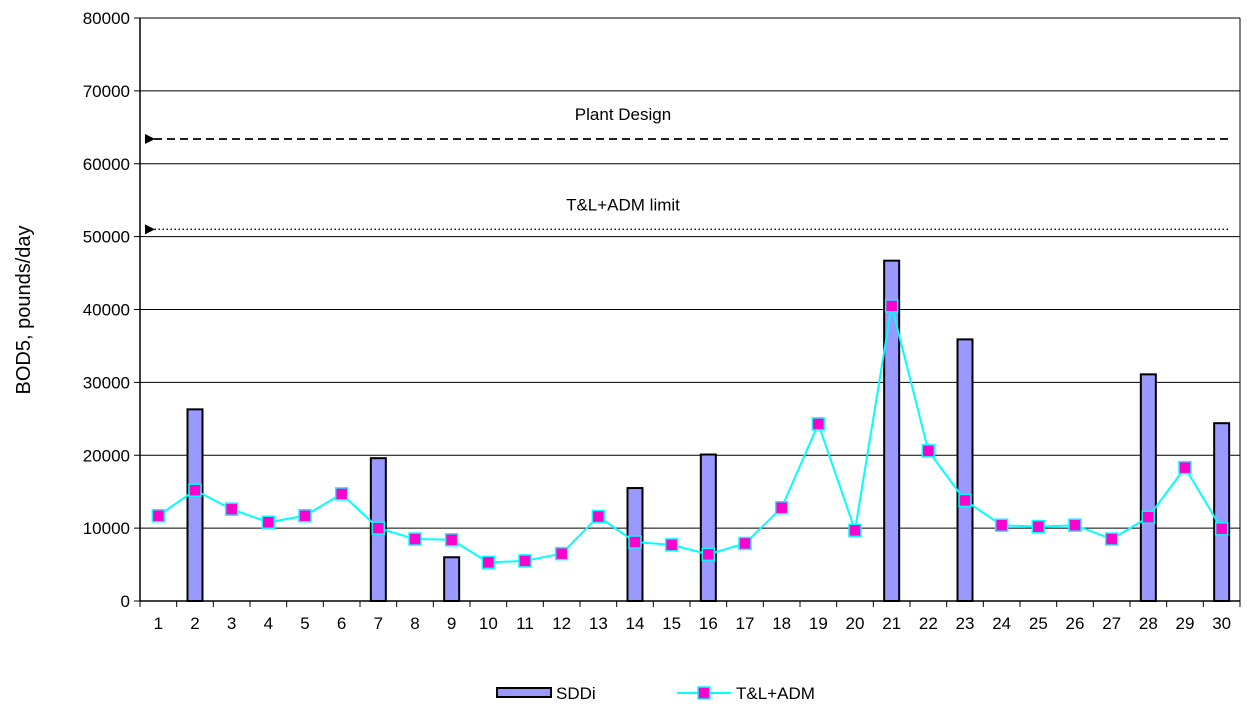  Describe the element at coordinates (341, 623) in the screenshot. I see `x-tick-label: 6` at that location.